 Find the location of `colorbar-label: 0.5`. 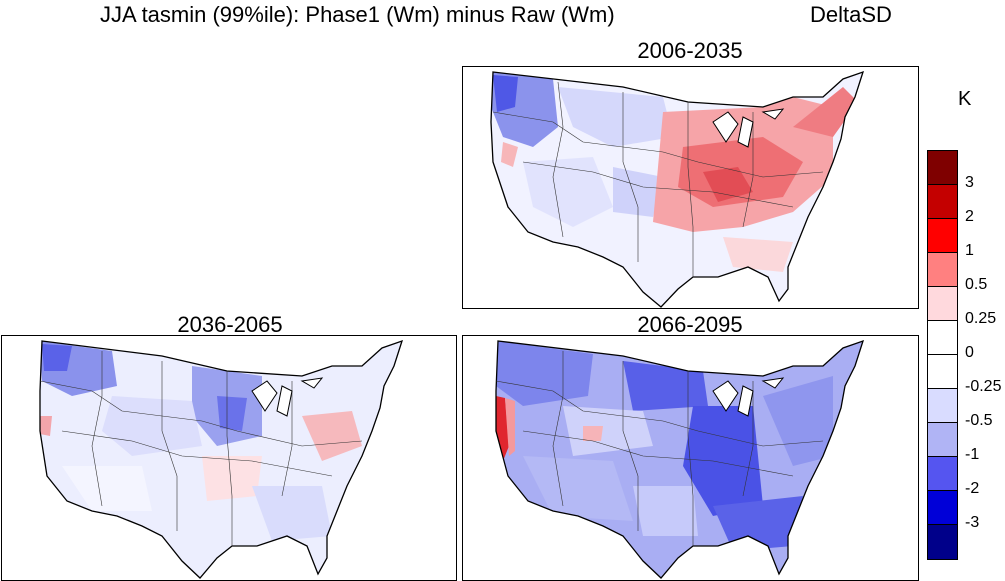

colorbar-label: 0.5 is located at coordinates (976, 284).